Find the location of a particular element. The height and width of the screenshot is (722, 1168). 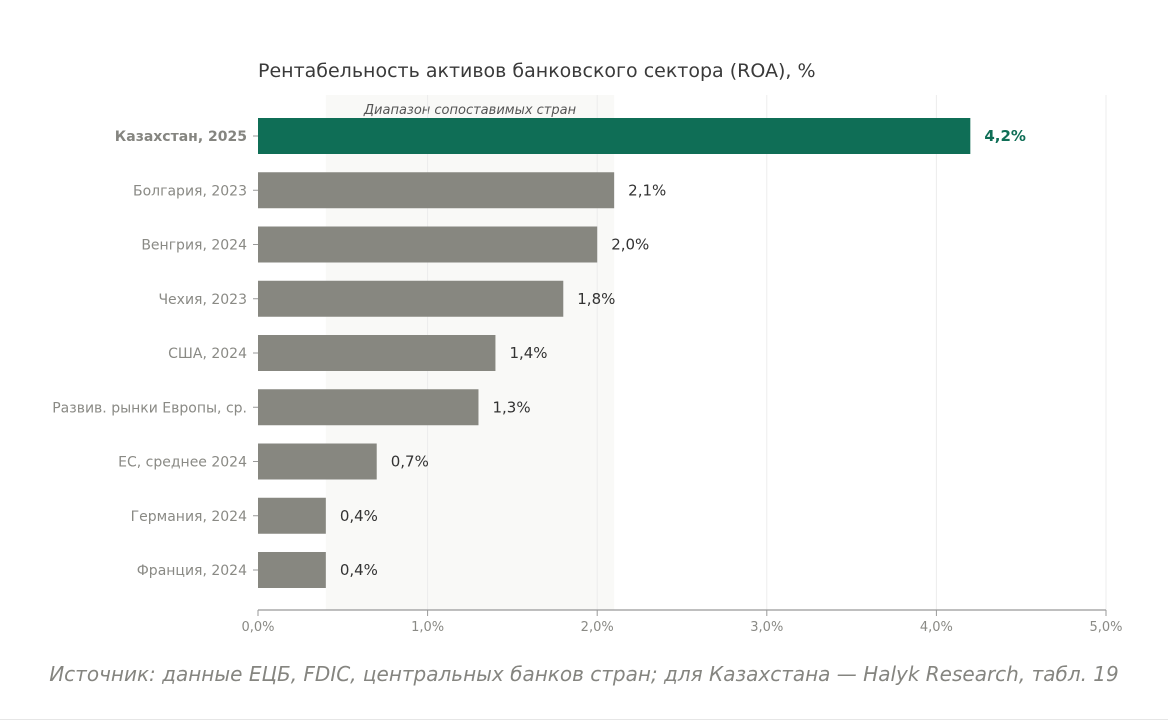

category-label: Франция, 2024 is located at coordinates (192, 571).